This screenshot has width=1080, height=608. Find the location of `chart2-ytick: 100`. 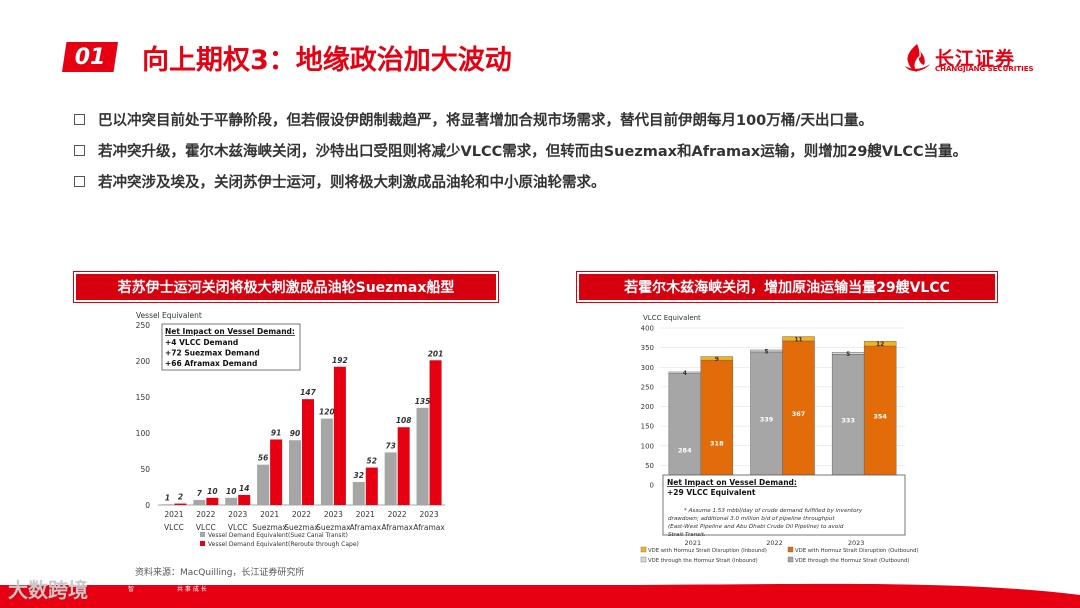

chart2-ytick: 100 is located at coordinates (647, 446).